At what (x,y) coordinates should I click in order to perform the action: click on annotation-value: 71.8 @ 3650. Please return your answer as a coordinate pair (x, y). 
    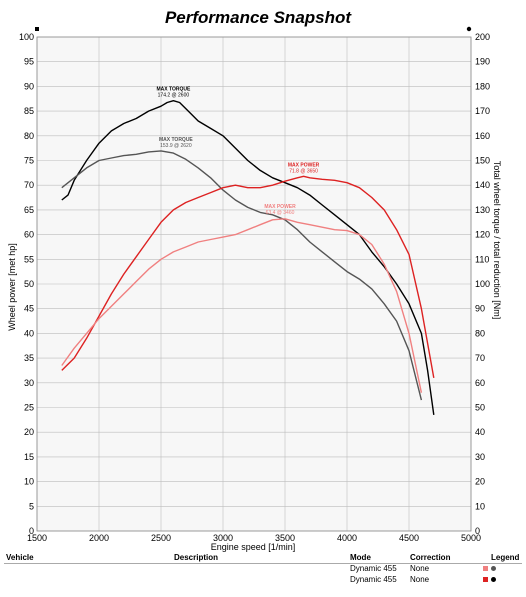
    Looking at the image, I should click on (303, 171).